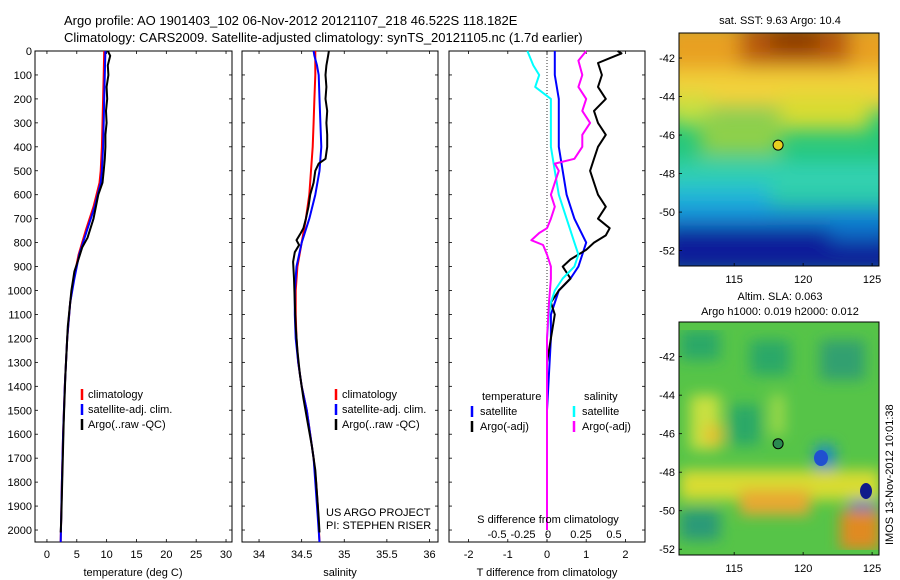 This screenshot has height=580, width=900. What do you see at coordinates (20, 435) in the screenshot?
I see `depth-tick-label: 1600` at bounding box center [20, 435].